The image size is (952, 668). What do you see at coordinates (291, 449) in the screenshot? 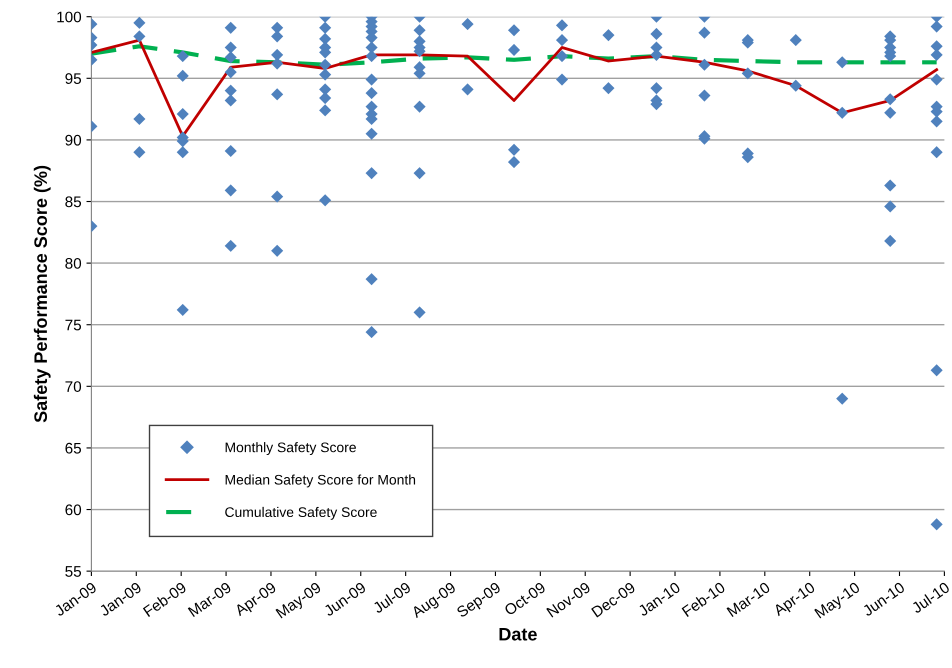
I see `legend-label: Monthly Safety Score` at bounding box center [291, 449].